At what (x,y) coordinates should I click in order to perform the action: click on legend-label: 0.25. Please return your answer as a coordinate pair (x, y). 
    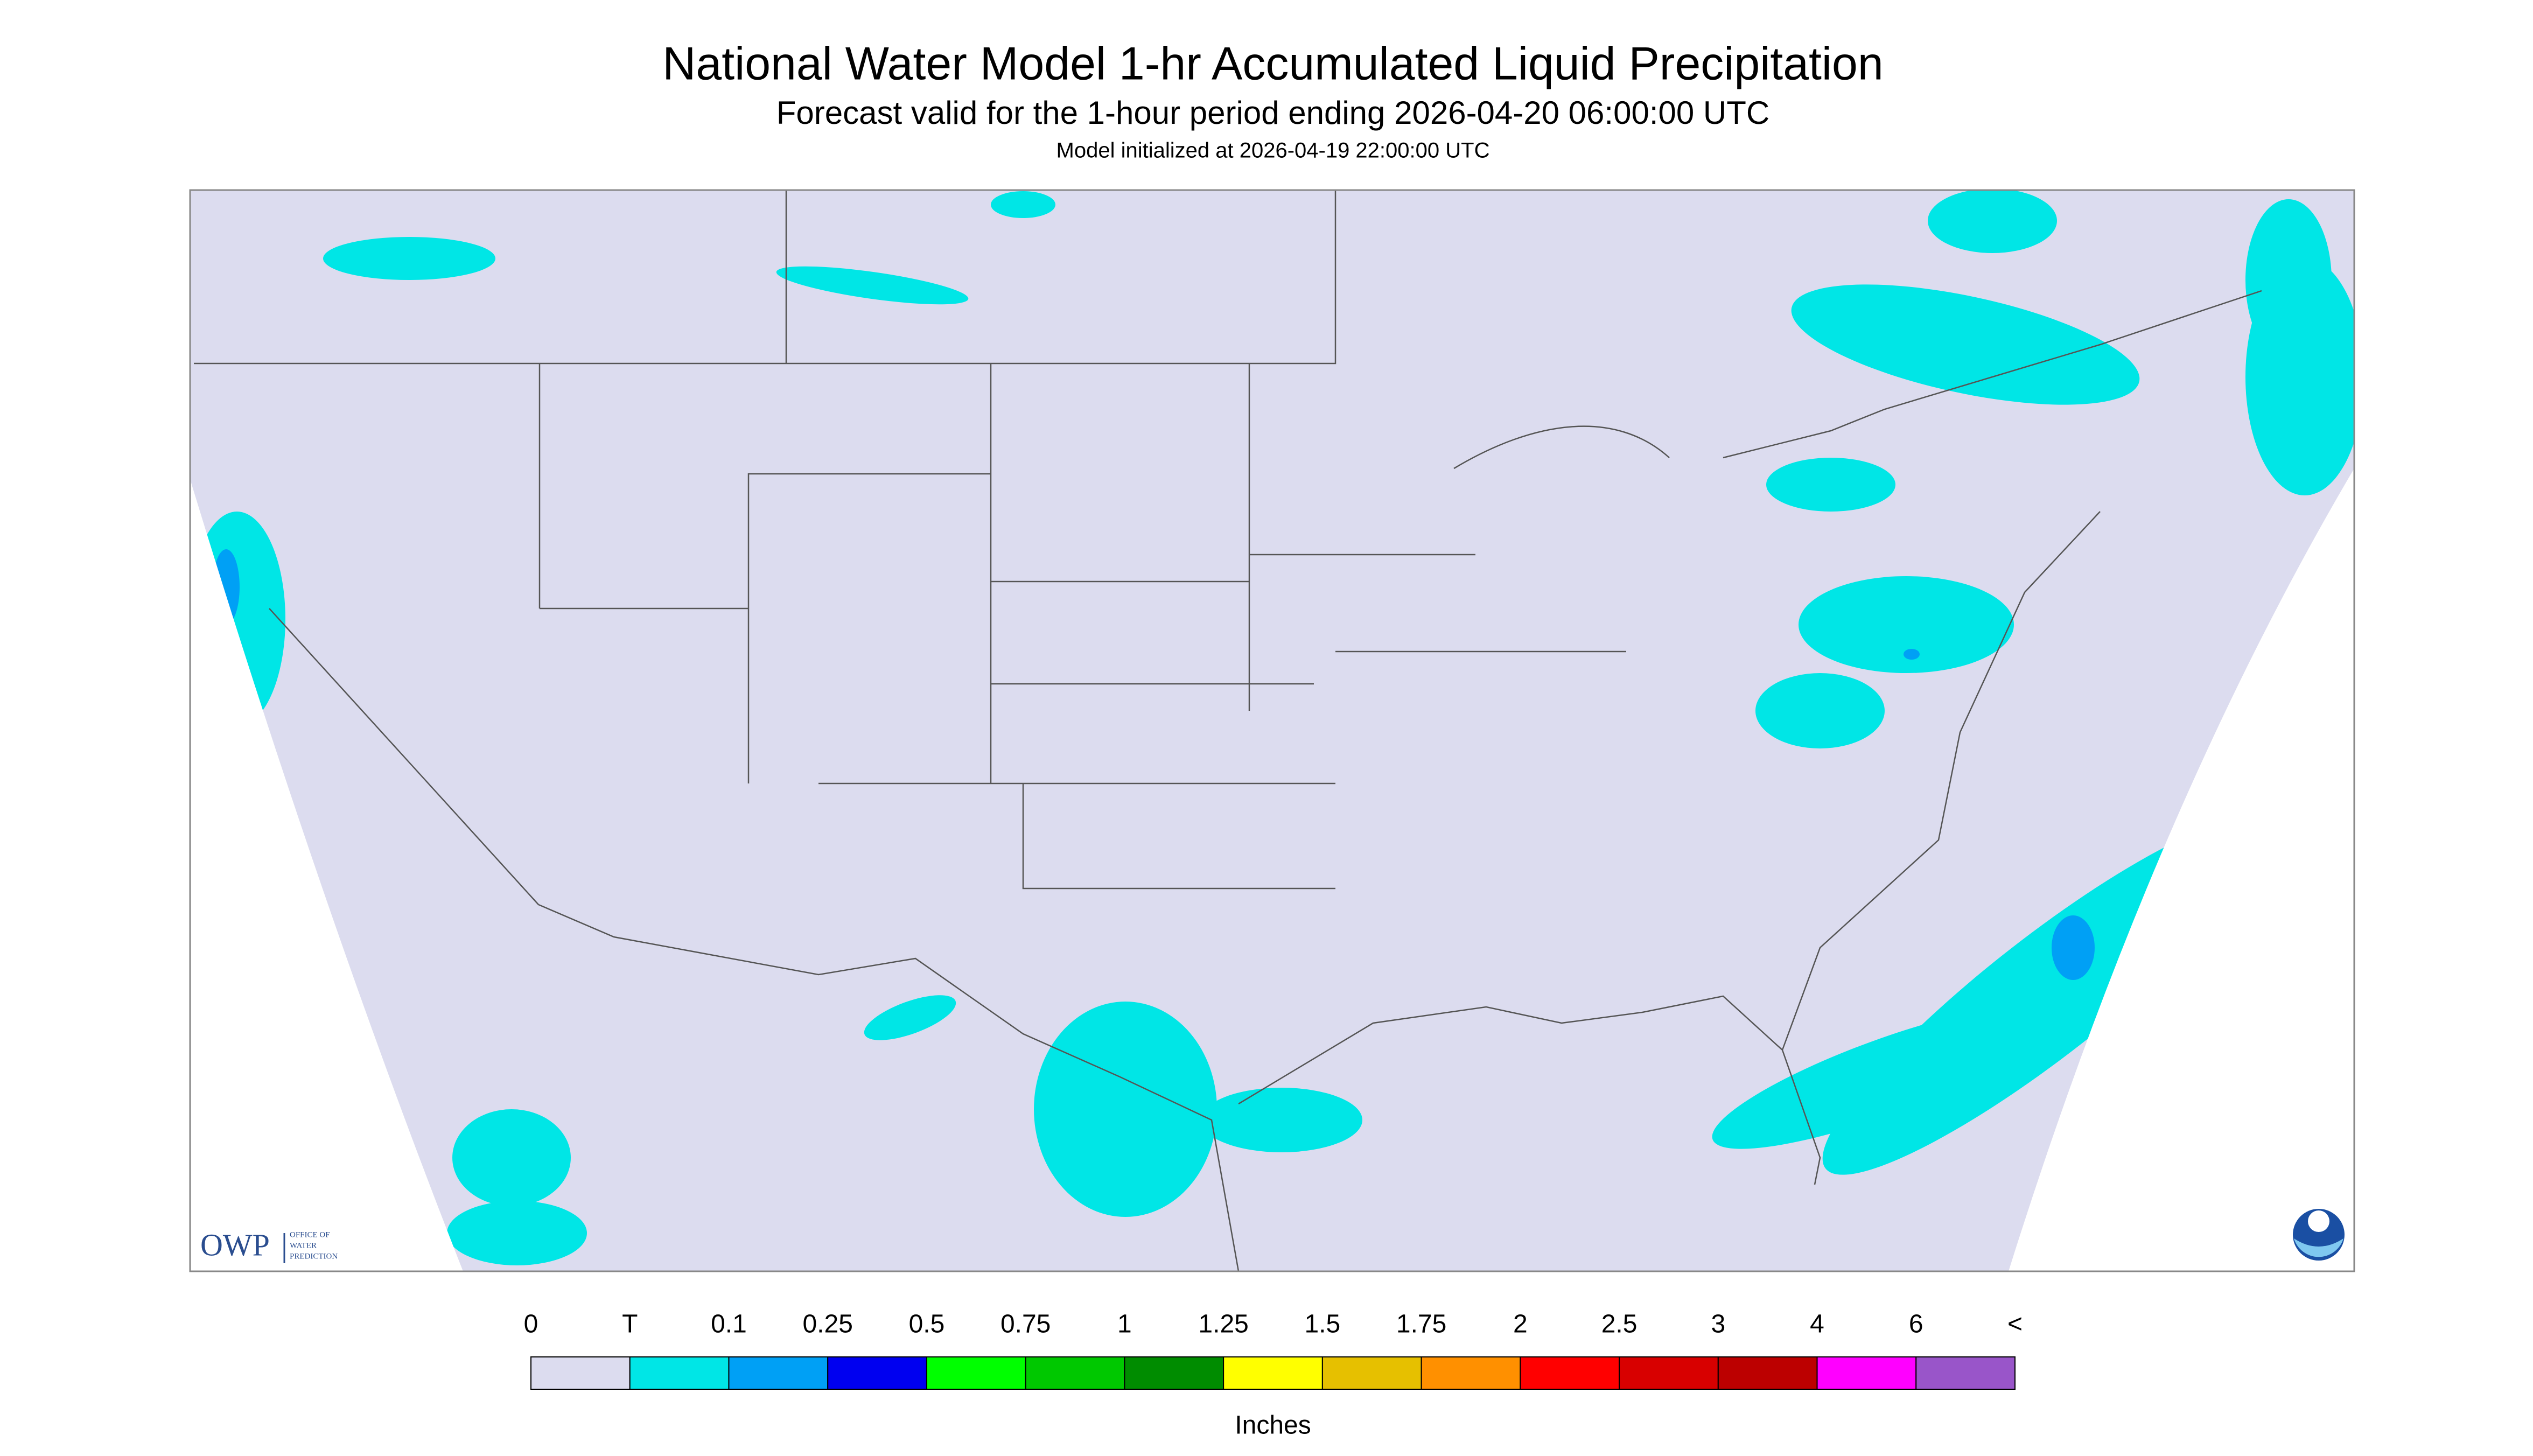
    Looking at the image, I should click on (827, 1324).